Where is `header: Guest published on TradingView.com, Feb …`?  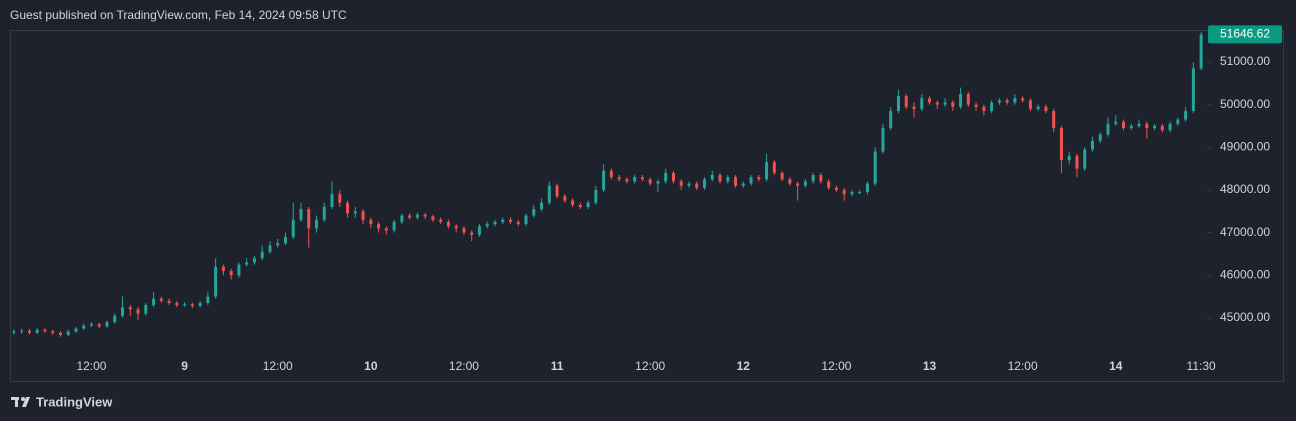
header: Guest published on TradingView.com, Feb … is located at coordinates (178, 15).